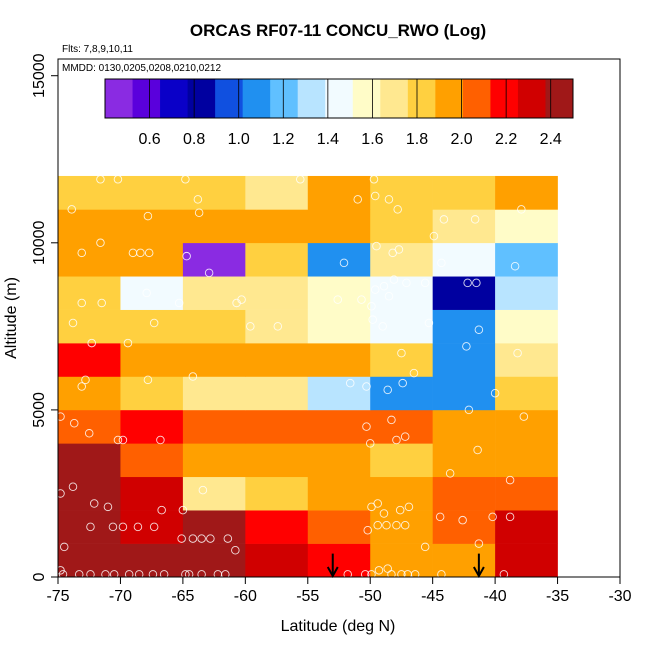  Describe the element at coordinates (339, 113) in the screenshot. I see `colorbar: 0.6 0.8 1.0 1.2 1.4 1.6 1.8 2.0 2.2 2.4` at that location.